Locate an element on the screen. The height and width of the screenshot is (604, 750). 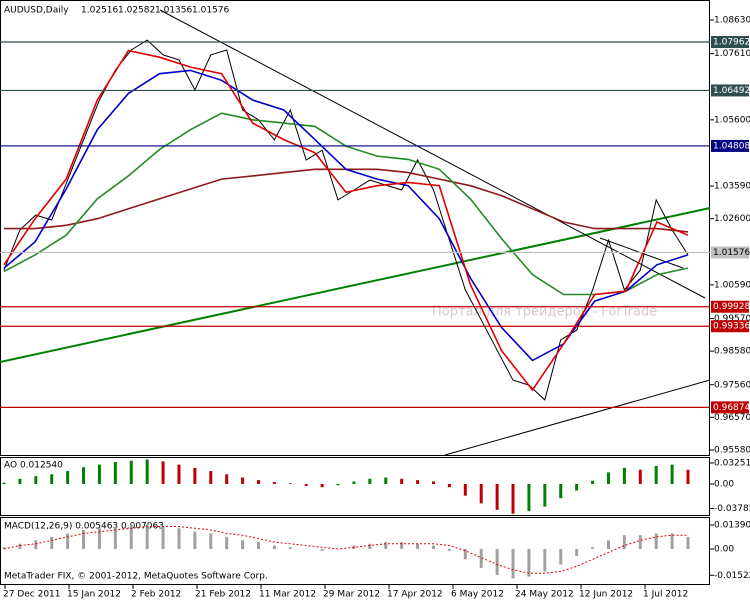
x-tick-label: 15 Jan 2012 is located at coordinates (94, 595).